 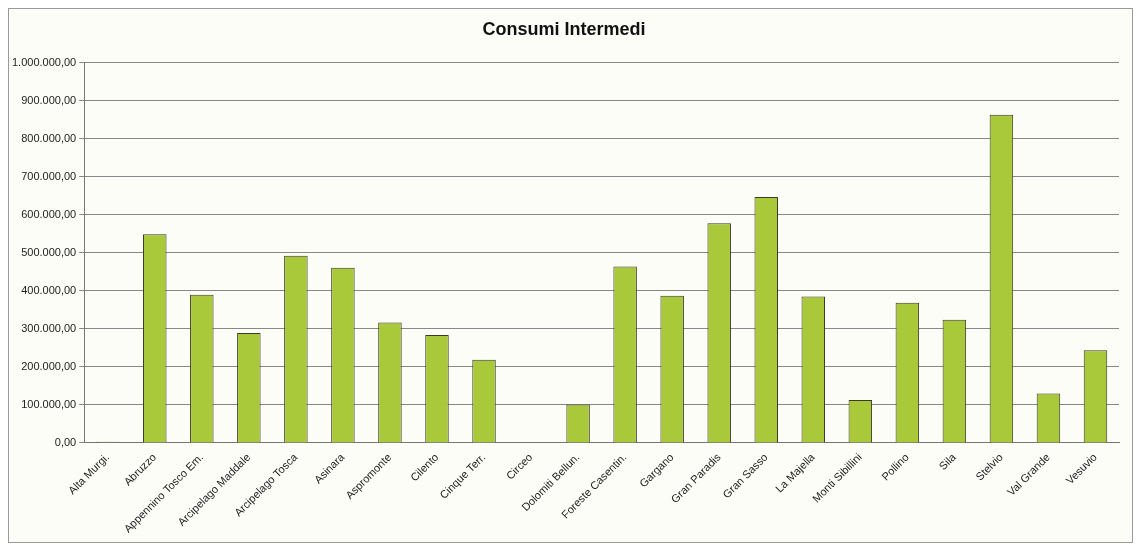 I want to click on y-tick-label: 700.000,00, so click(x=49, y=175).